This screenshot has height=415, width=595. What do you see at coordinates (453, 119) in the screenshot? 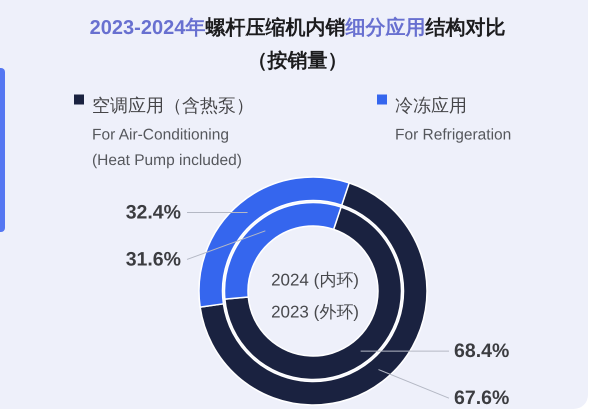
I see `legend-label: 冷冻应用 For Refrigeration` at bounding box center [453, 119].